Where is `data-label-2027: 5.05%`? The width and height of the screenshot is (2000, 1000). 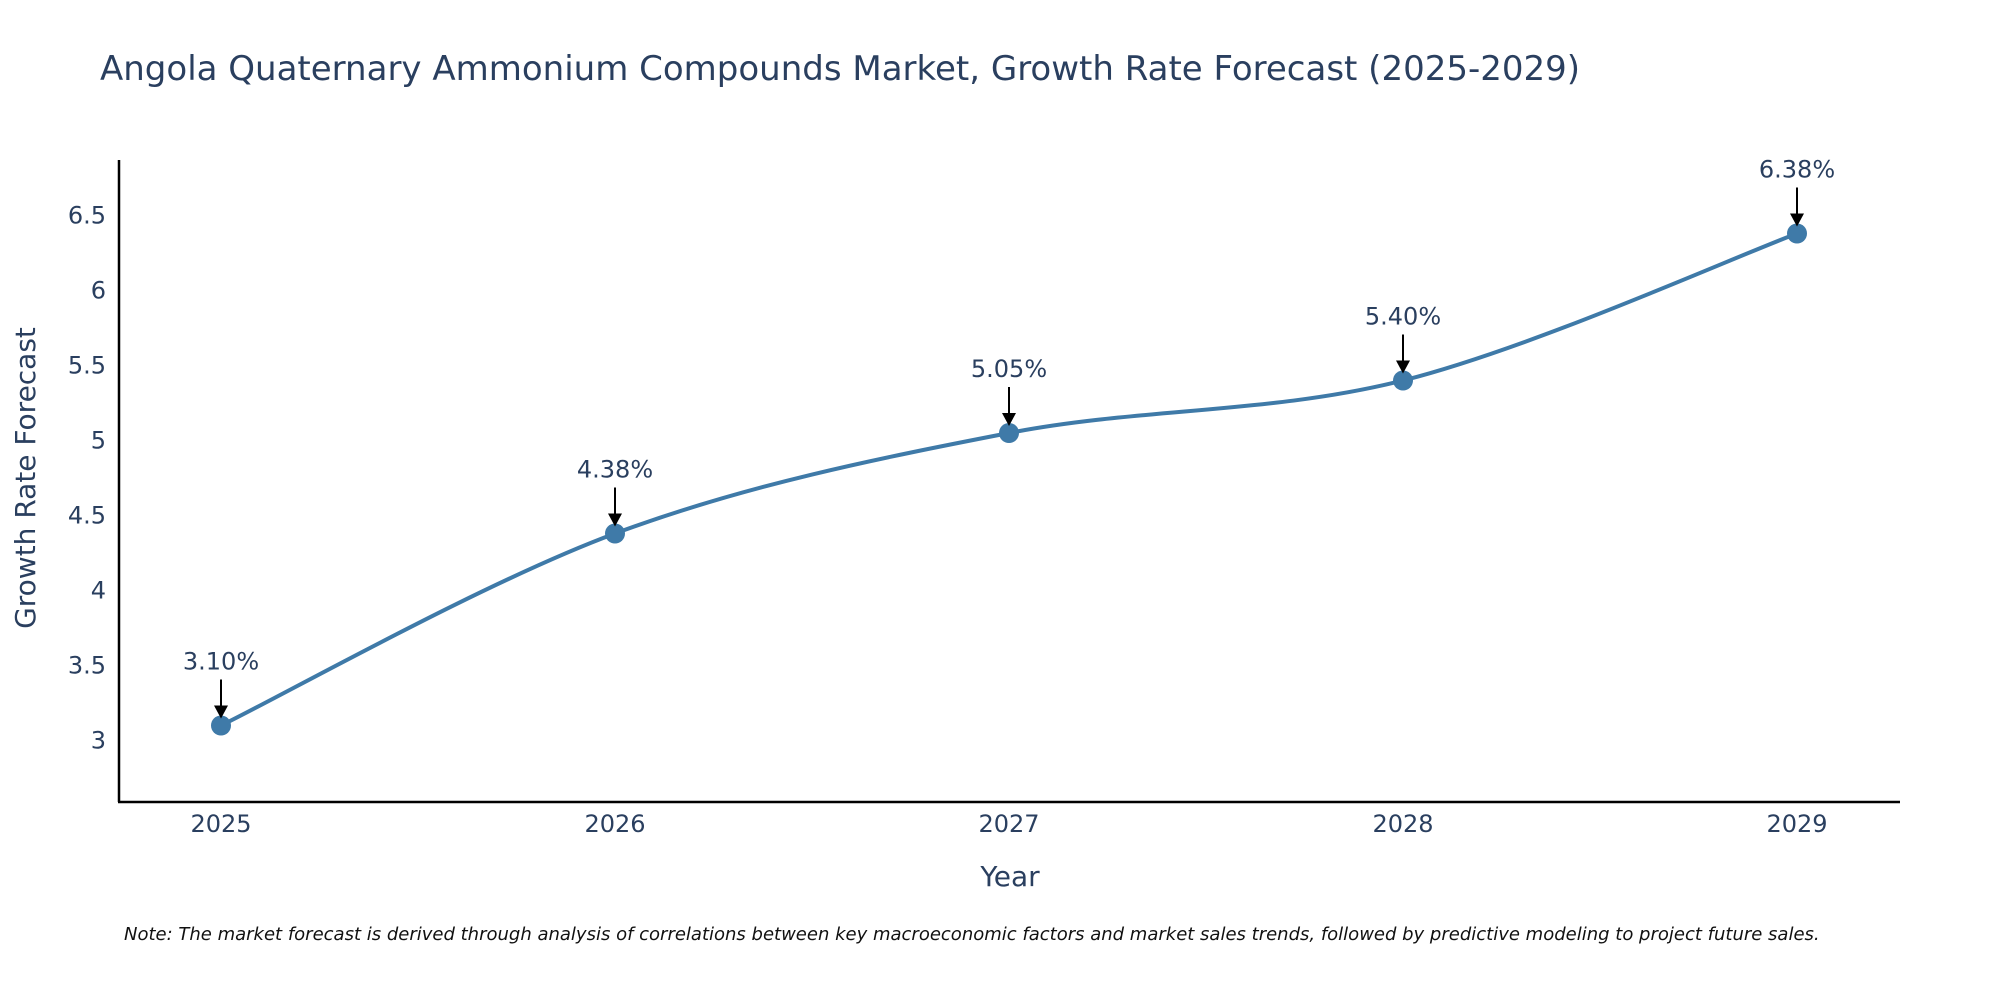
data-label-2027: 5.05% is located at coordinates (1009, 390).